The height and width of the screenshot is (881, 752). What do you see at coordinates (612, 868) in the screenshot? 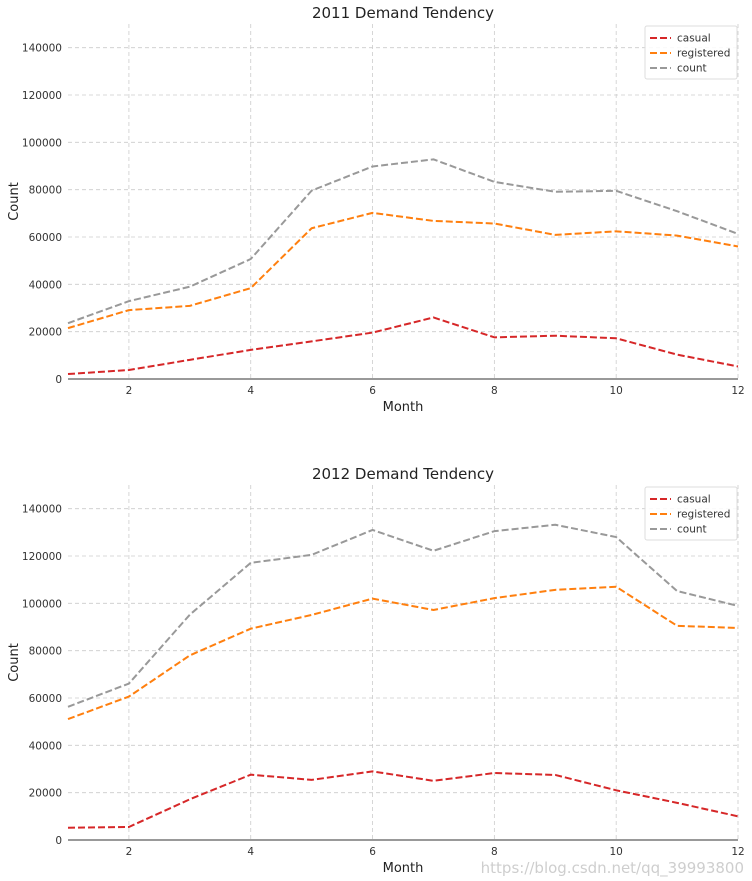
I see `watermark: https://blog.csdn.net/qq_39993800` at bounding box center [612, 868].